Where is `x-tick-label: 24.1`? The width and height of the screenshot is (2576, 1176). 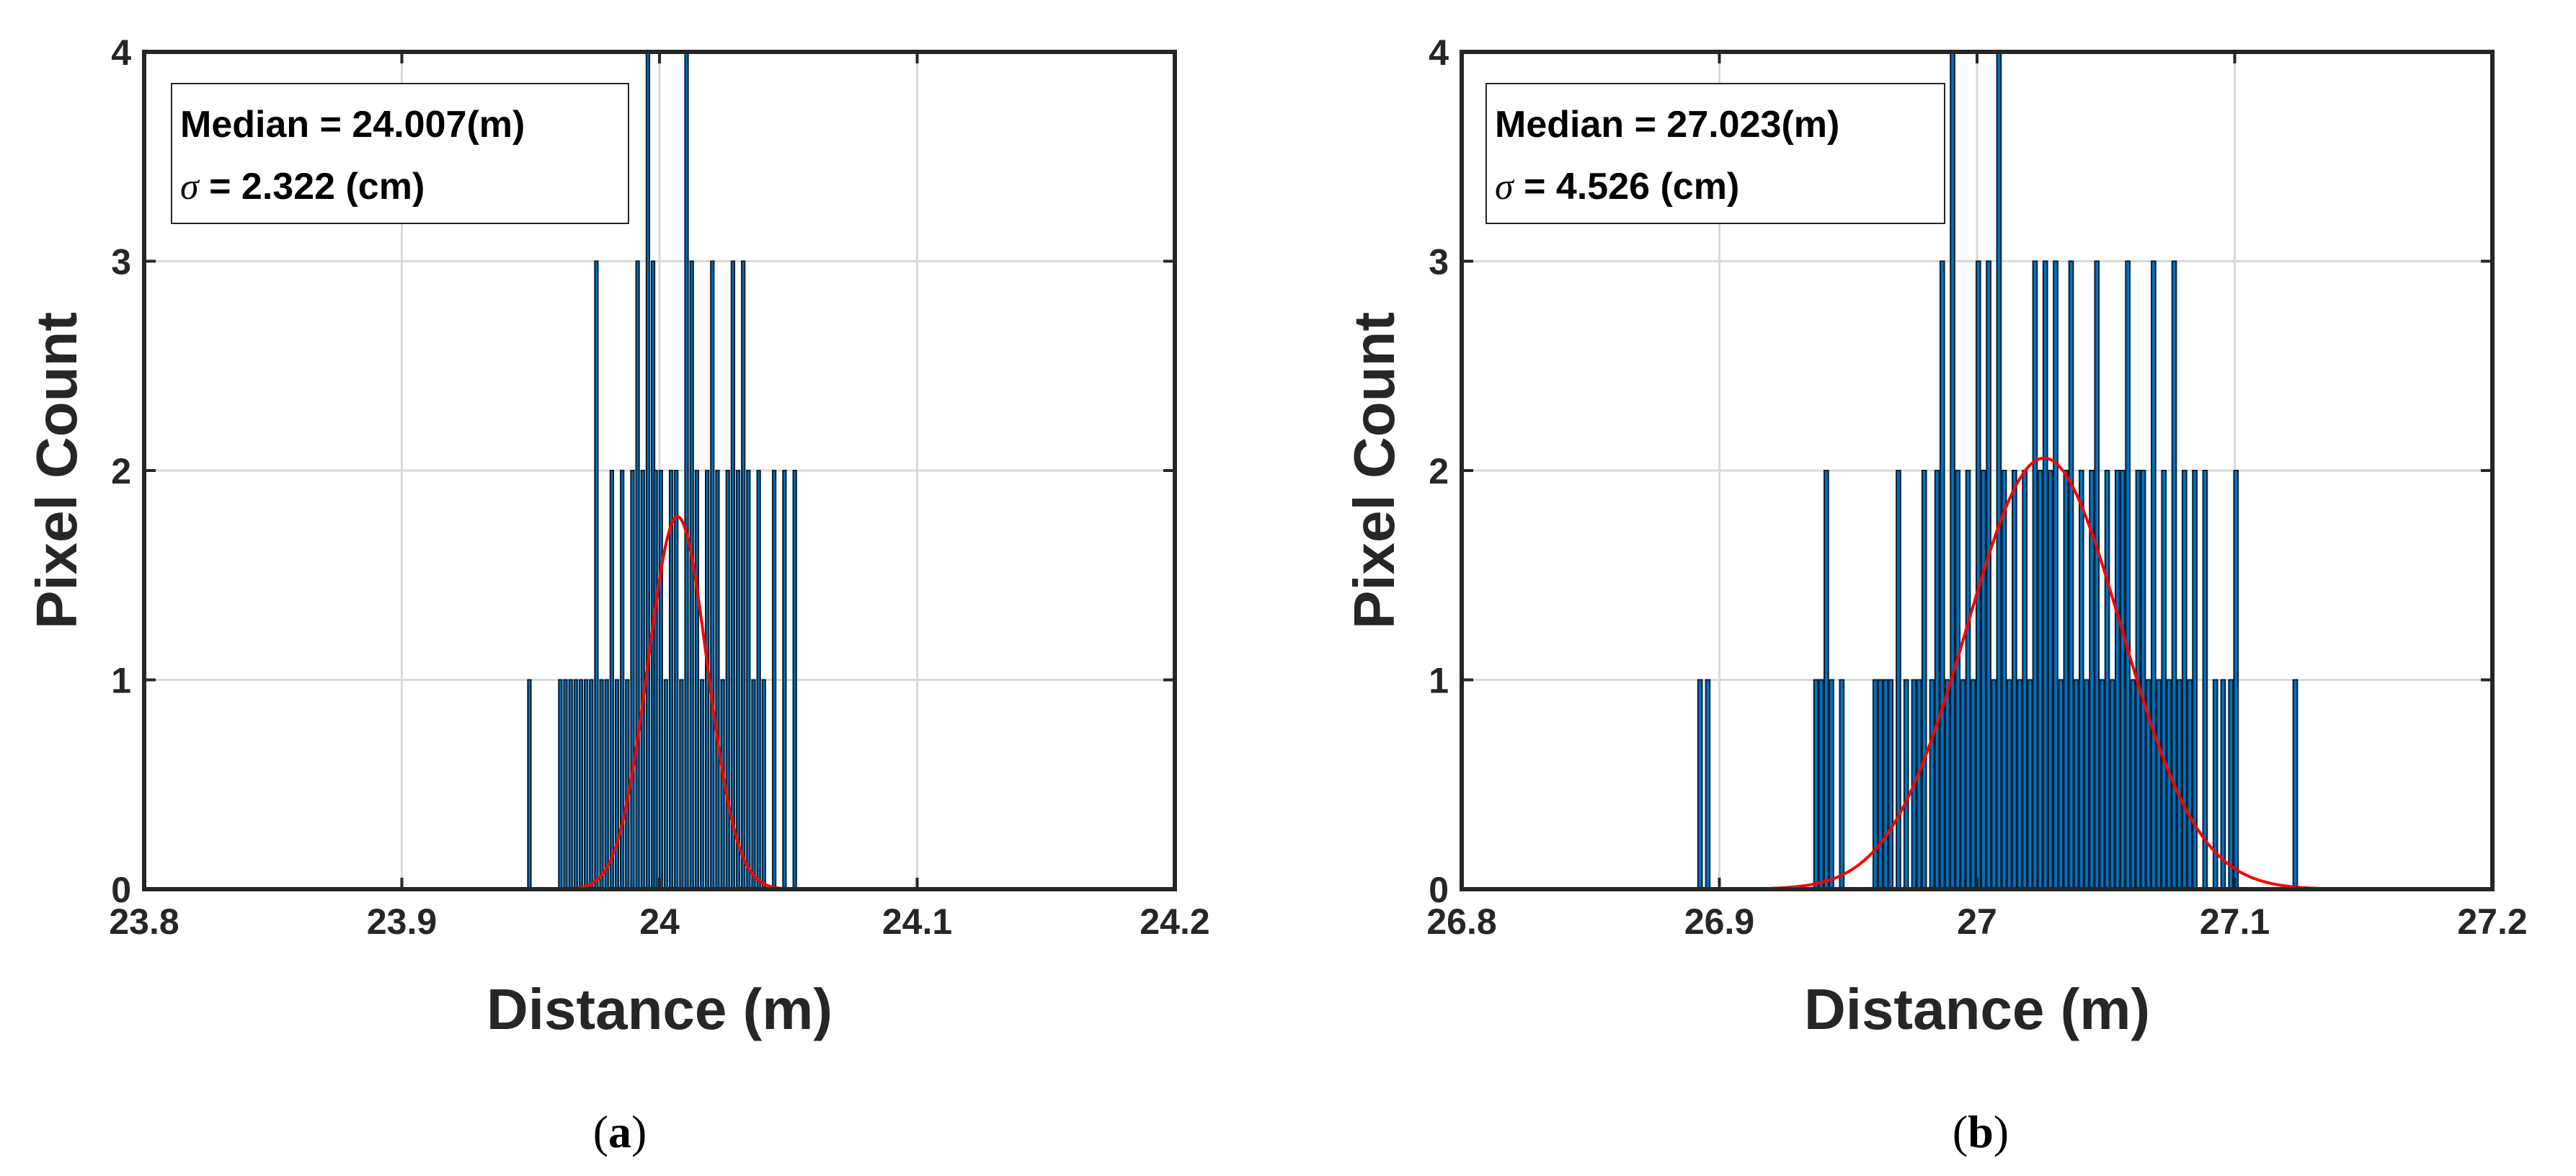 x-tick-label: 24.1 is located at coordinates (917, 921).